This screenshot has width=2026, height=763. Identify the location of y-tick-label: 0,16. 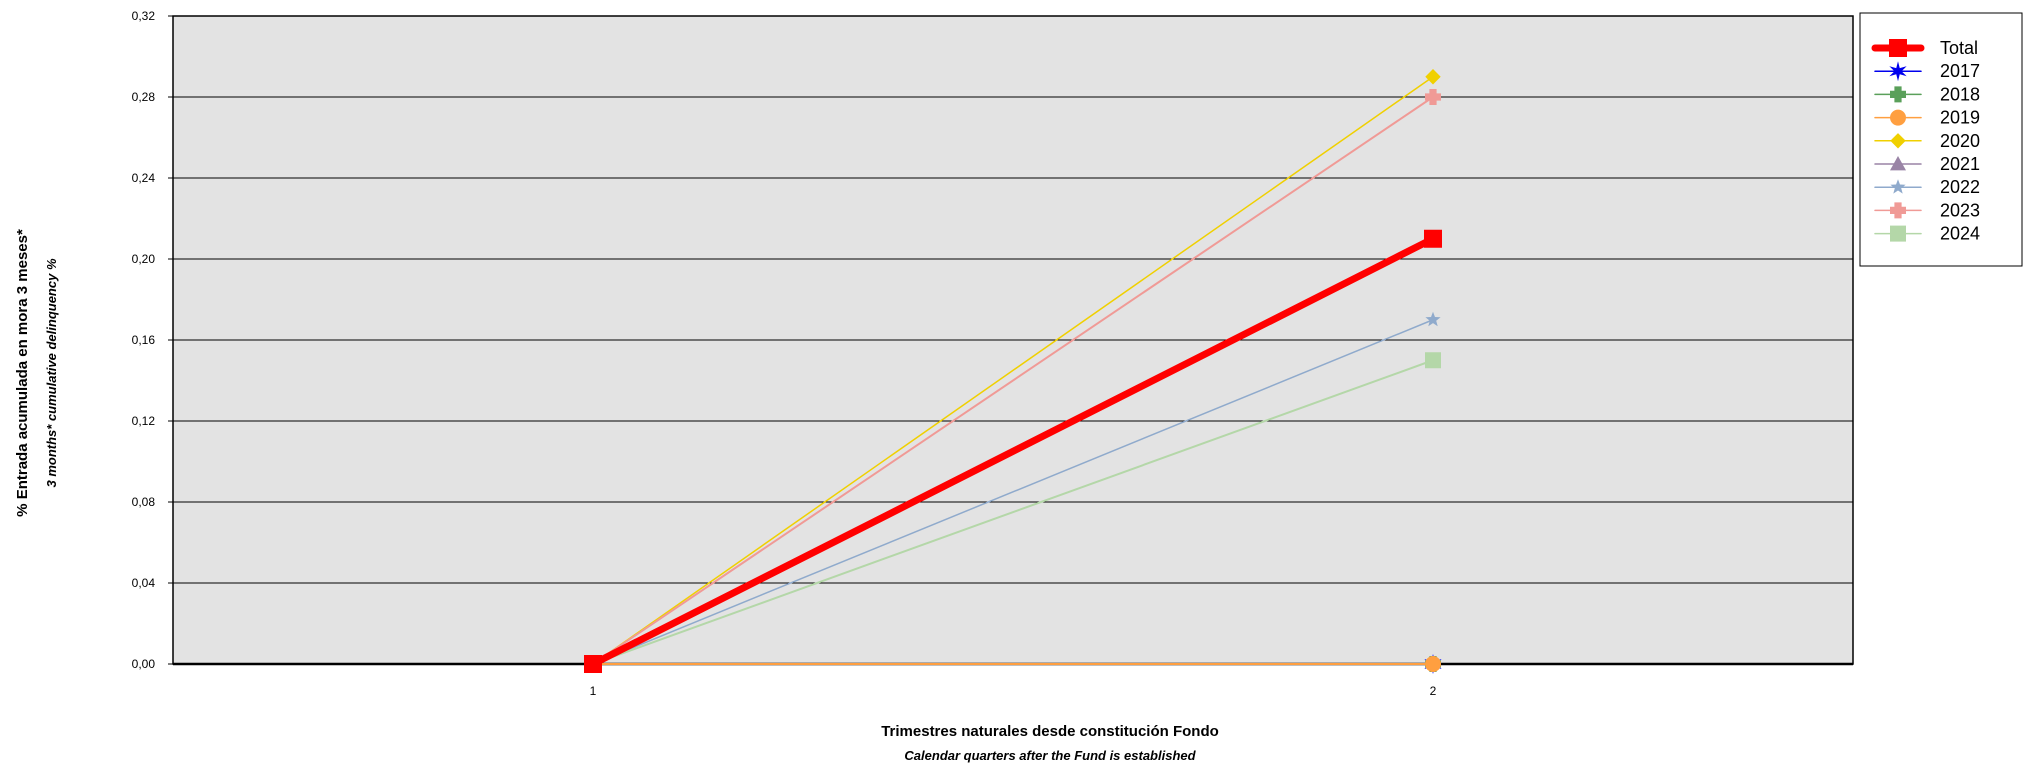
(144, 340).